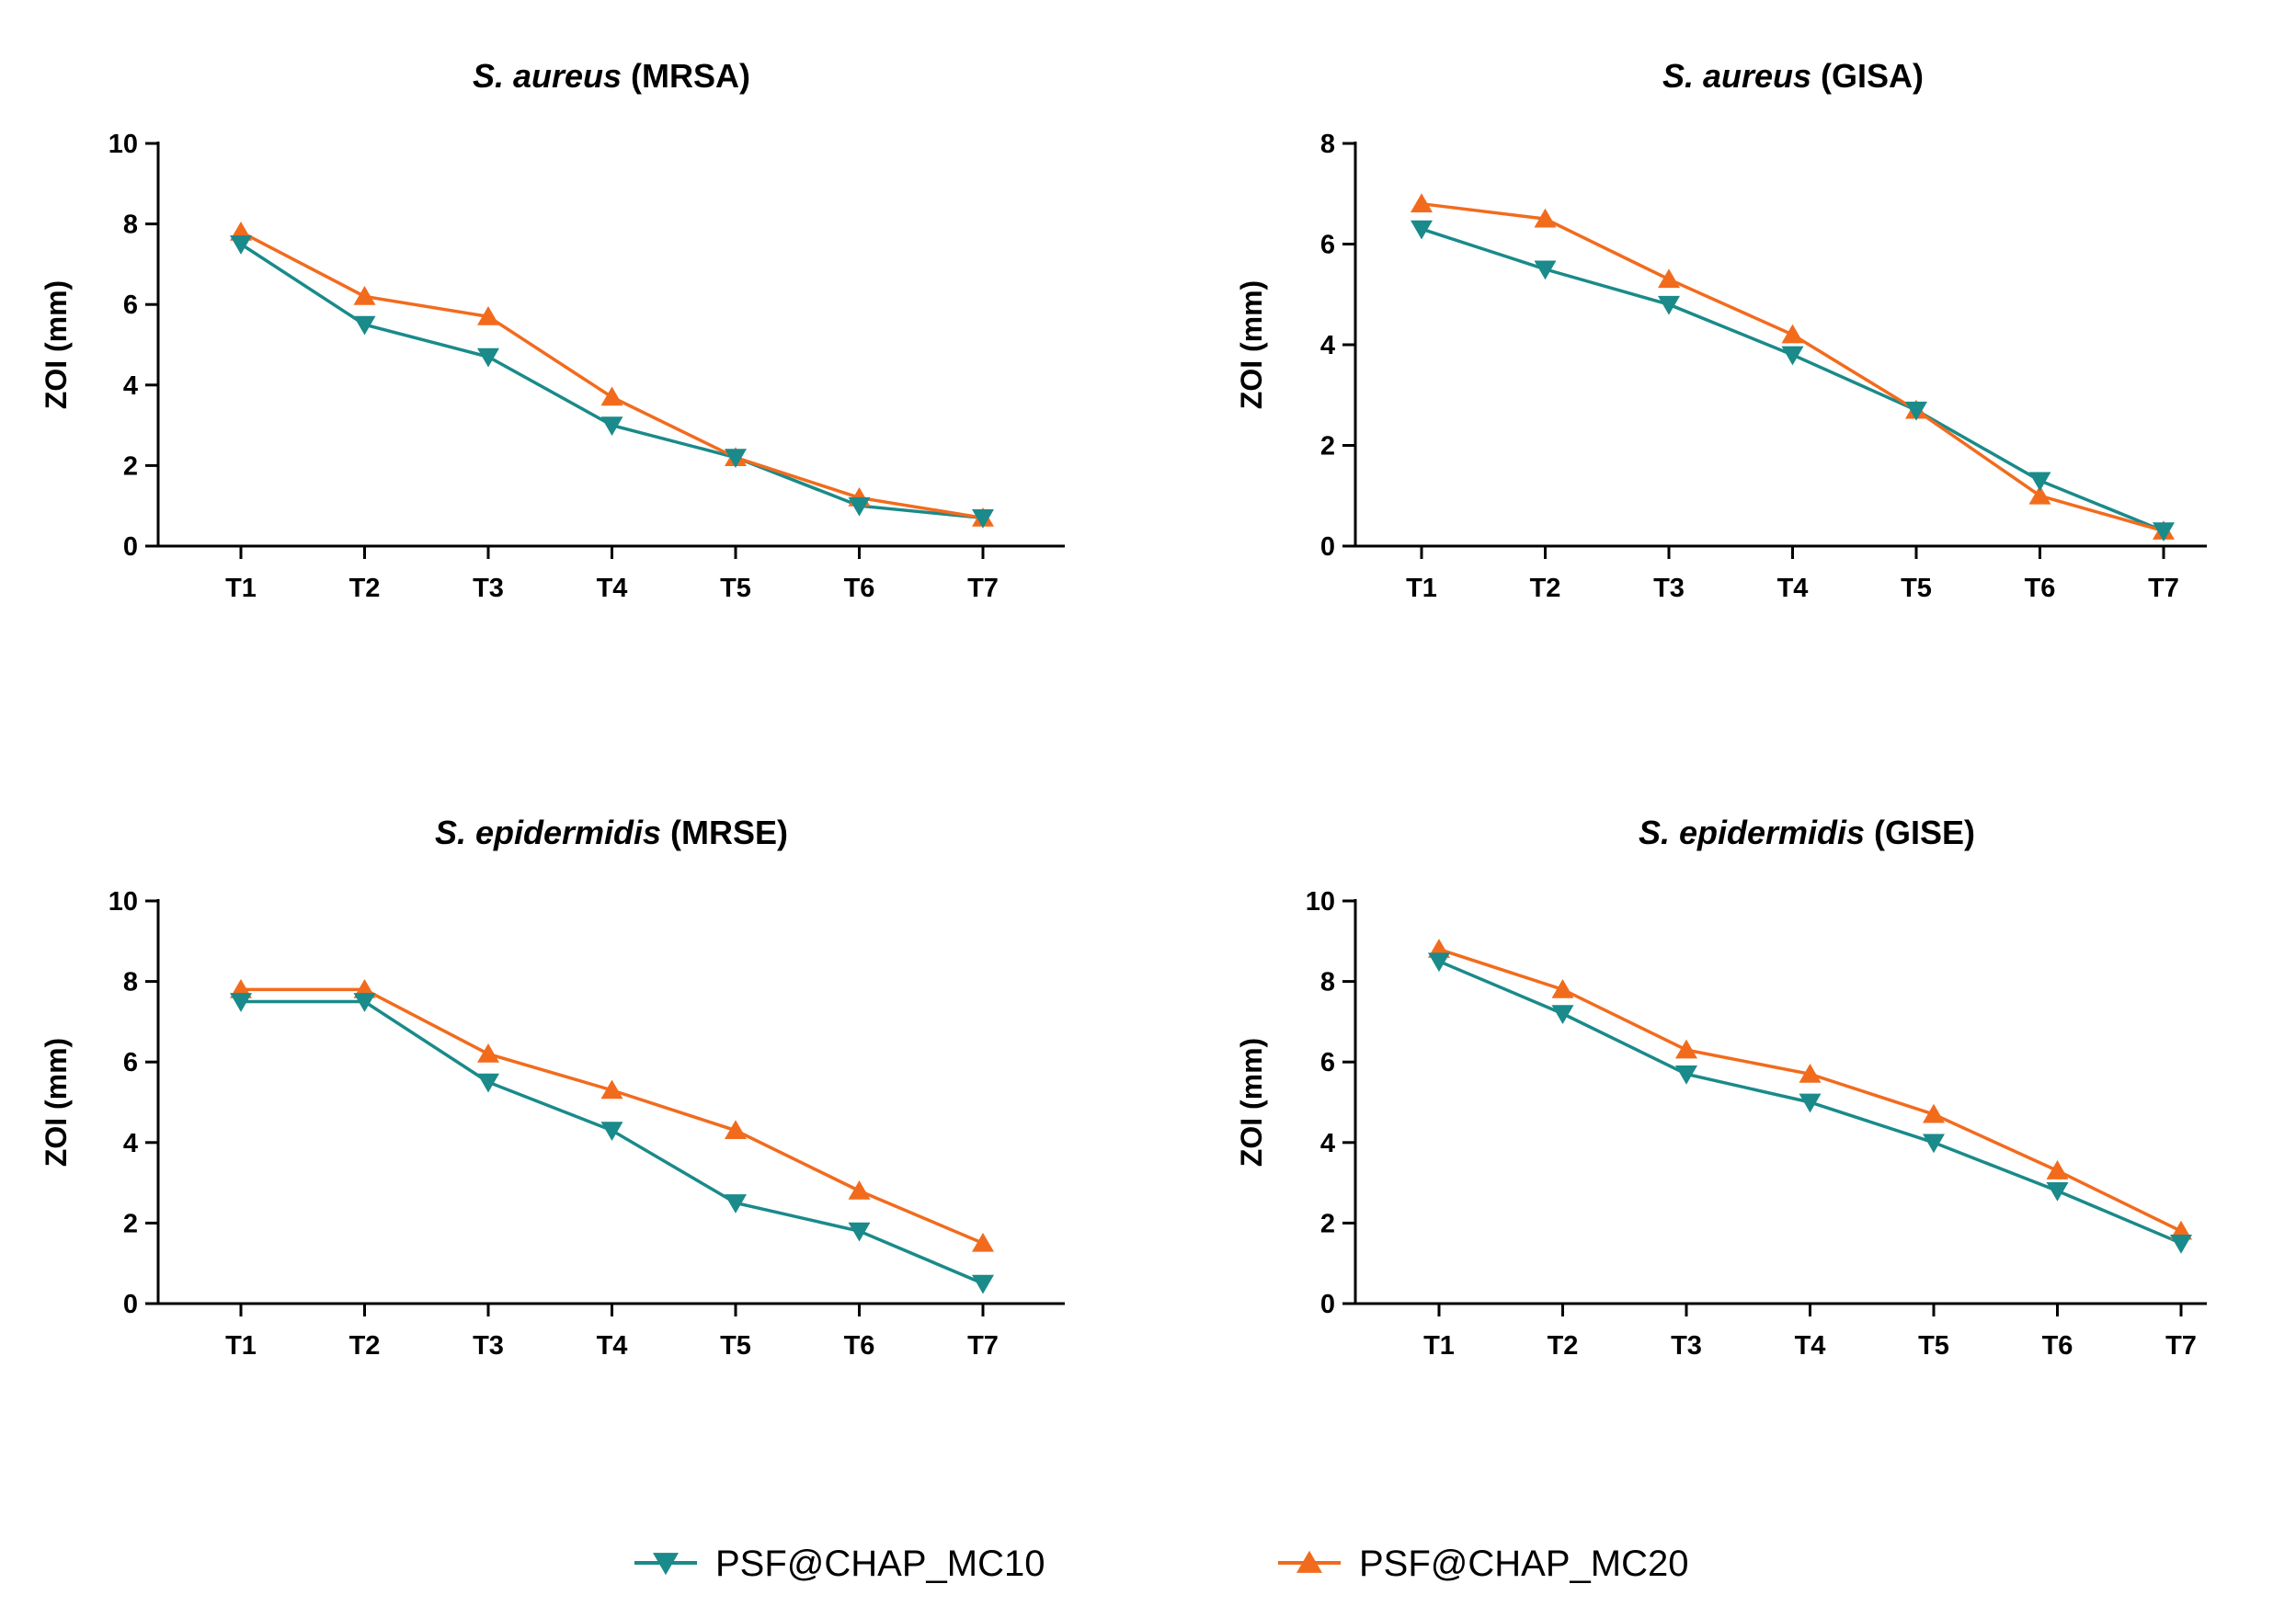  What do you see at coordinates (724, 833) in the screenshot?
I see `chart-title-strain: (MRSE)` at bounding box center [724, 833].